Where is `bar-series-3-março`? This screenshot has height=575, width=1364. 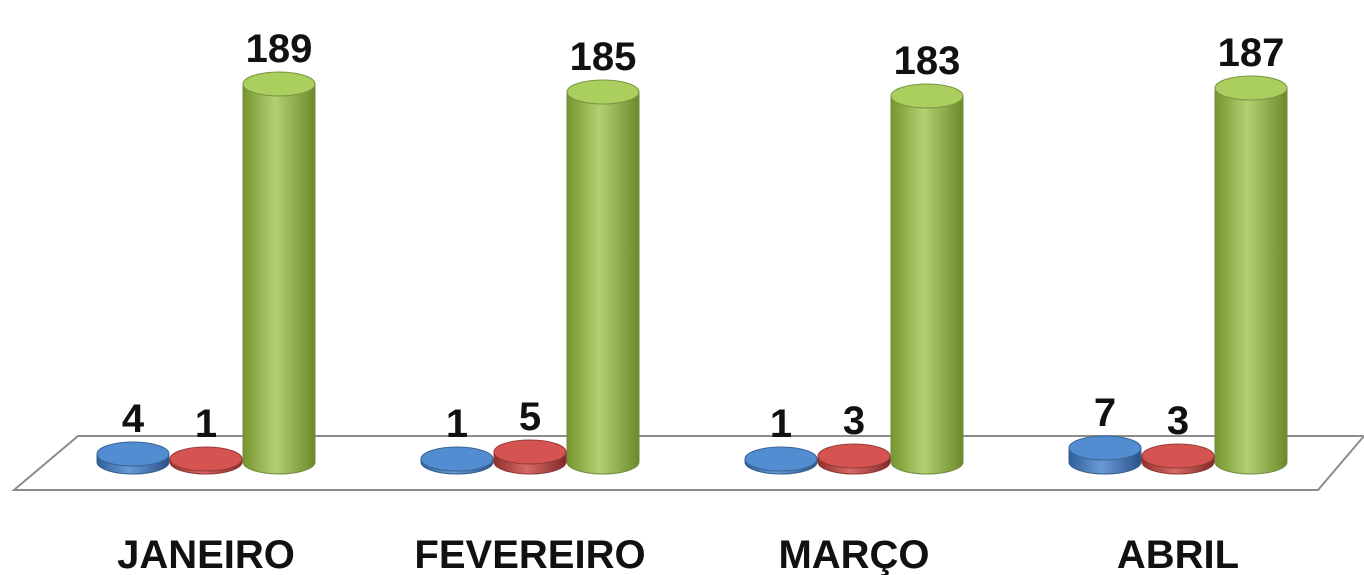
bar-series-3-março is located at coordinates (927, 279).